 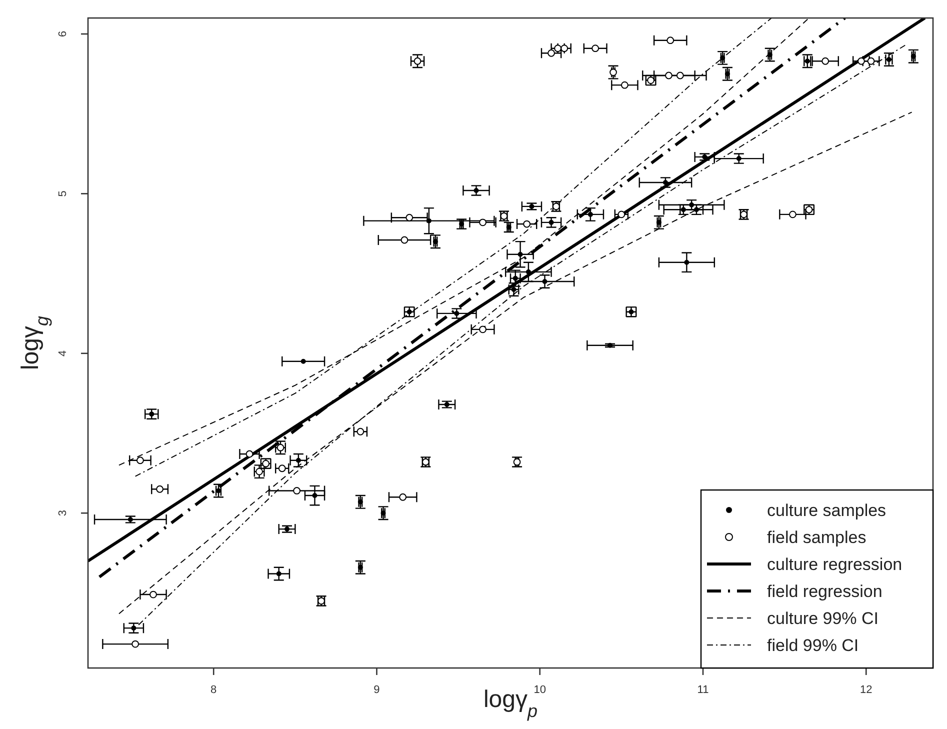 I want to click on x-tick-label: 10, so click(x=540, y=690).